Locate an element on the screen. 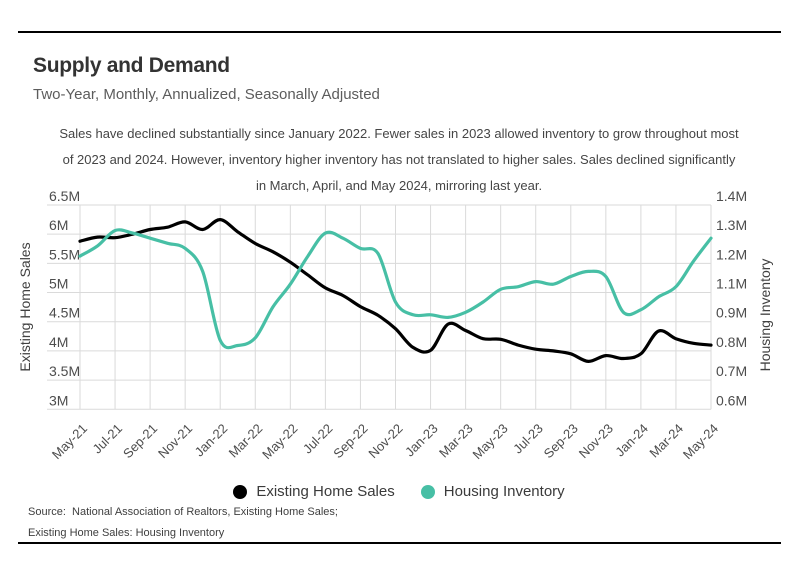  x-axis-tick-label: Jan-22 is located at coordinates (211, 440).